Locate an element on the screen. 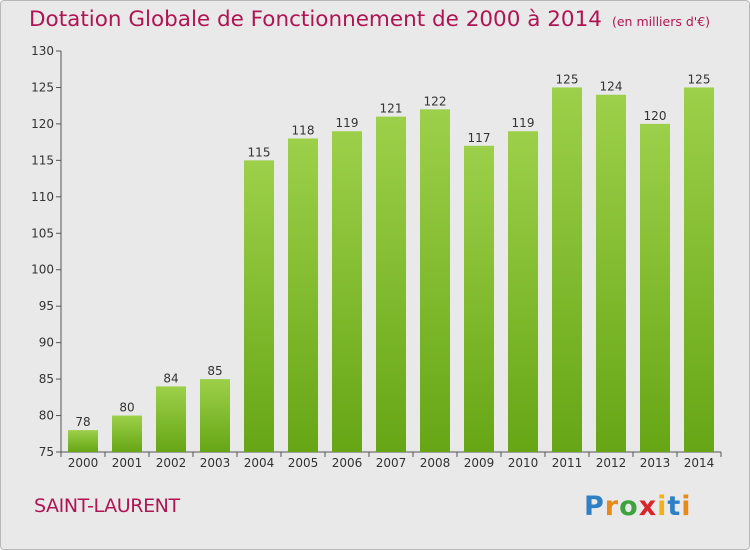  y-tick-label: 115 is located at coordinates (42, 160).